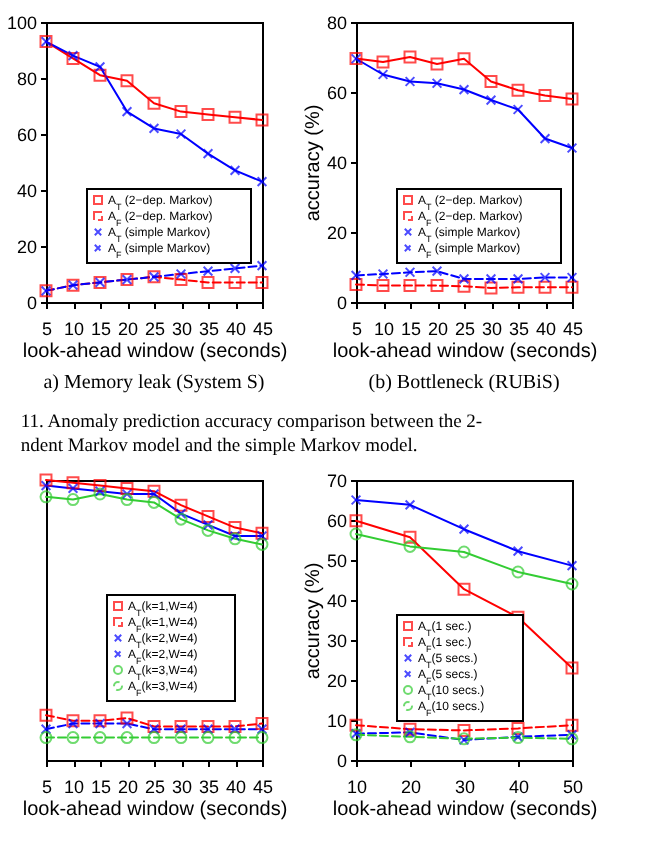  What do you see at coordinates (21, 23) in the screenshot?
I see `y-tick-label: 100` at bounding box center [21, 23].